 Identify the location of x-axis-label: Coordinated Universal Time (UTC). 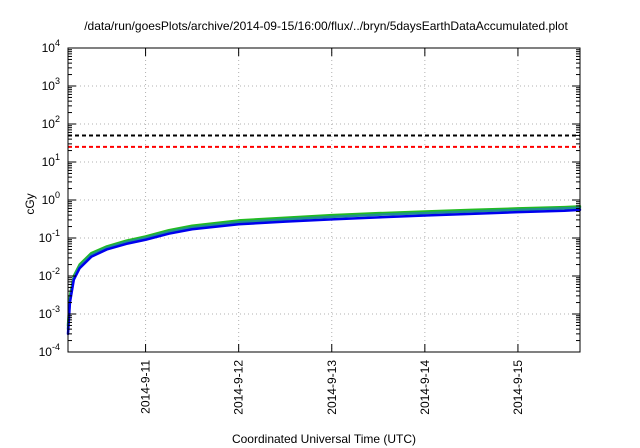
(324, 439).